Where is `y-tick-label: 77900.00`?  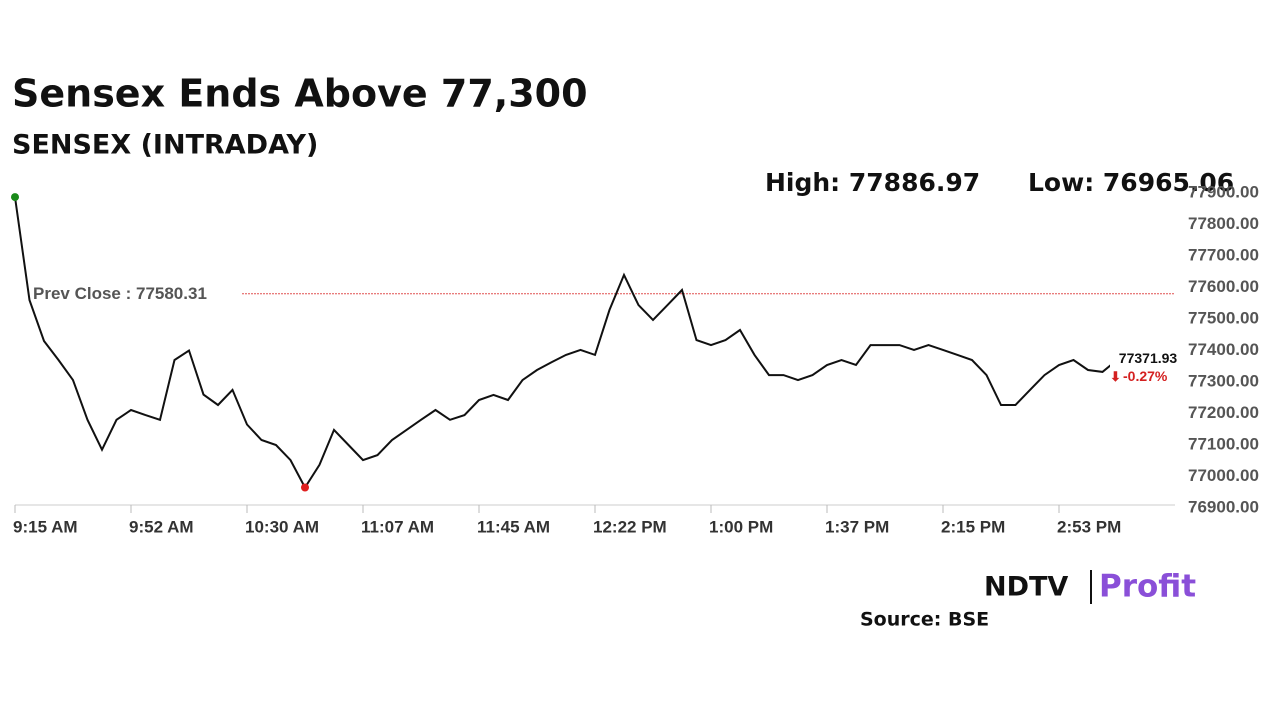 y-tick-label: 77900.00 is located at coordinates (1223, 191).